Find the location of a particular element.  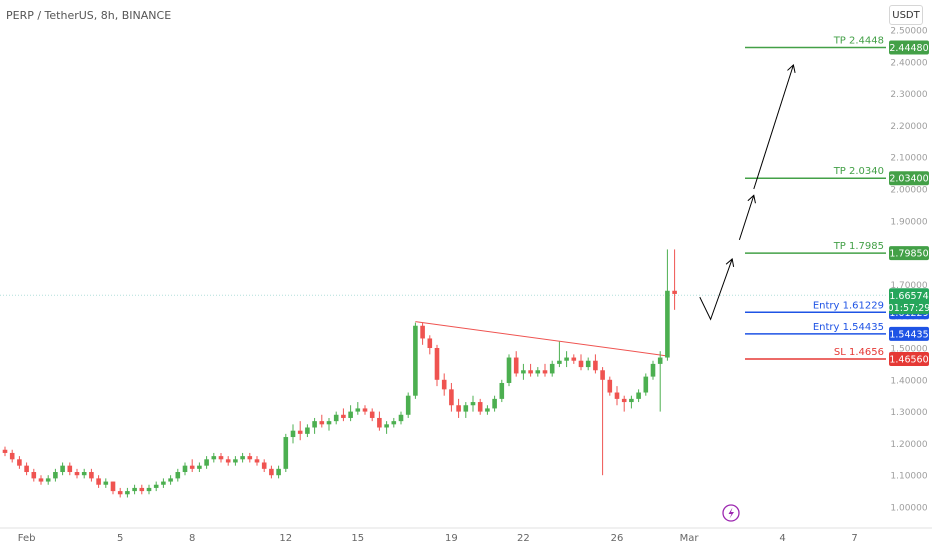

projection-layer is located at coordinates (747, 192).